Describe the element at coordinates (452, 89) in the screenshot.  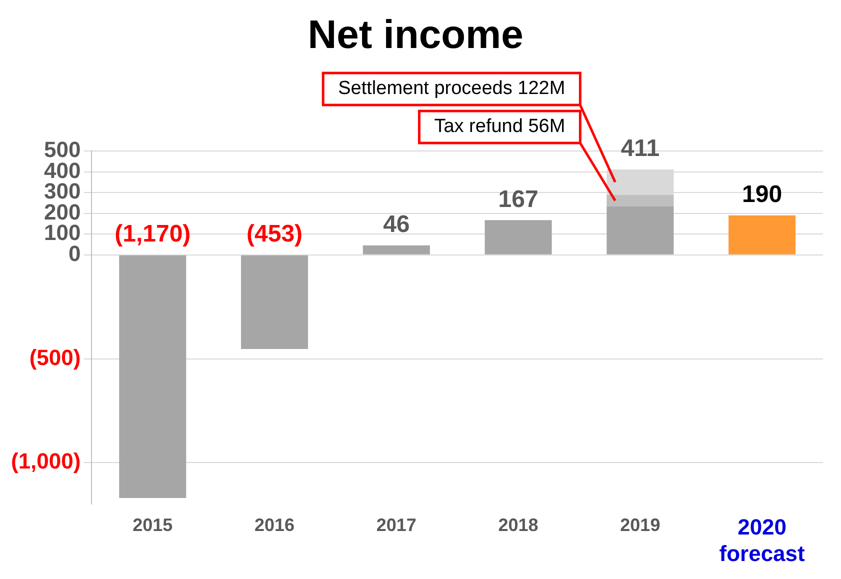
I see `text: Settlement proceeds 122M` at that location.